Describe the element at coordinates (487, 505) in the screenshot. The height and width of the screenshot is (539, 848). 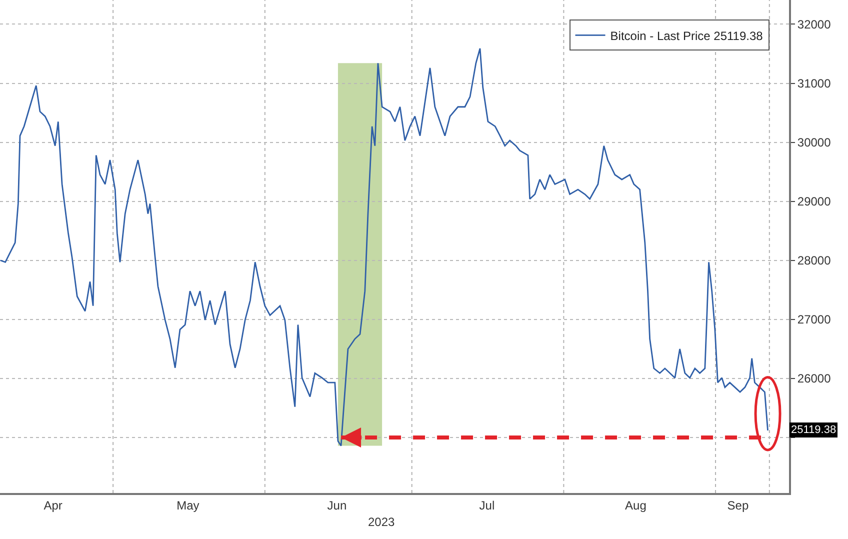
I see `x-tick-label: Jul` at that location.